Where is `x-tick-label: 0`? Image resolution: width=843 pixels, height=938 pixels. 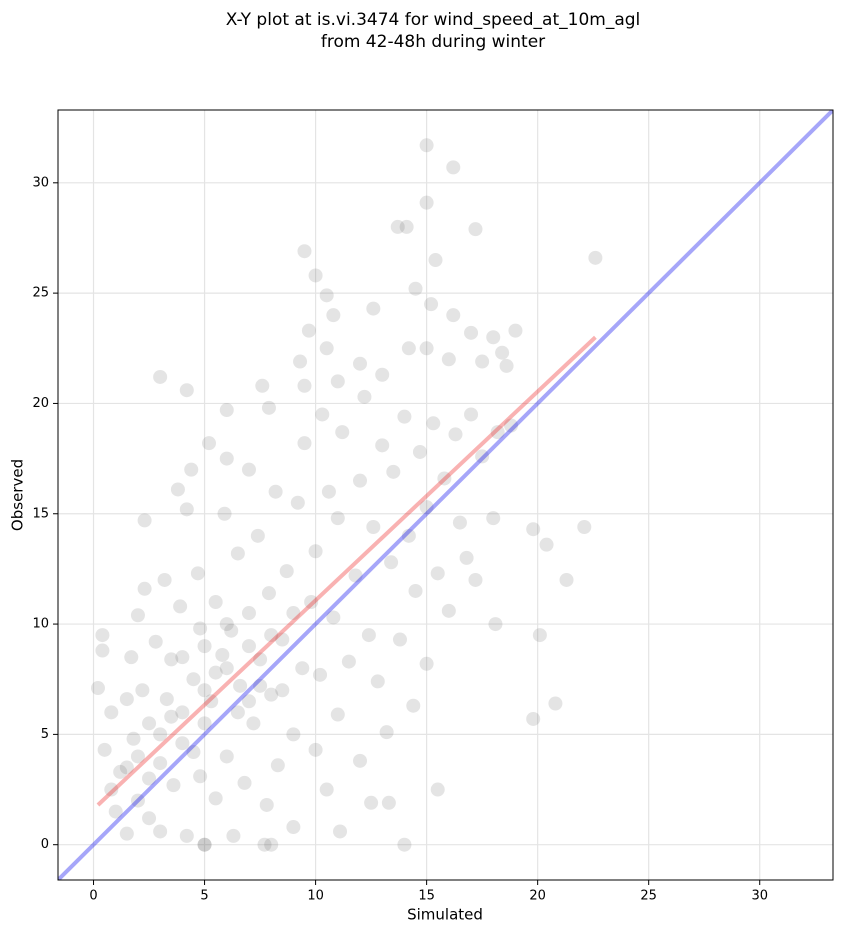
x-tick-label: 0 is located at coordinates (93, 896).